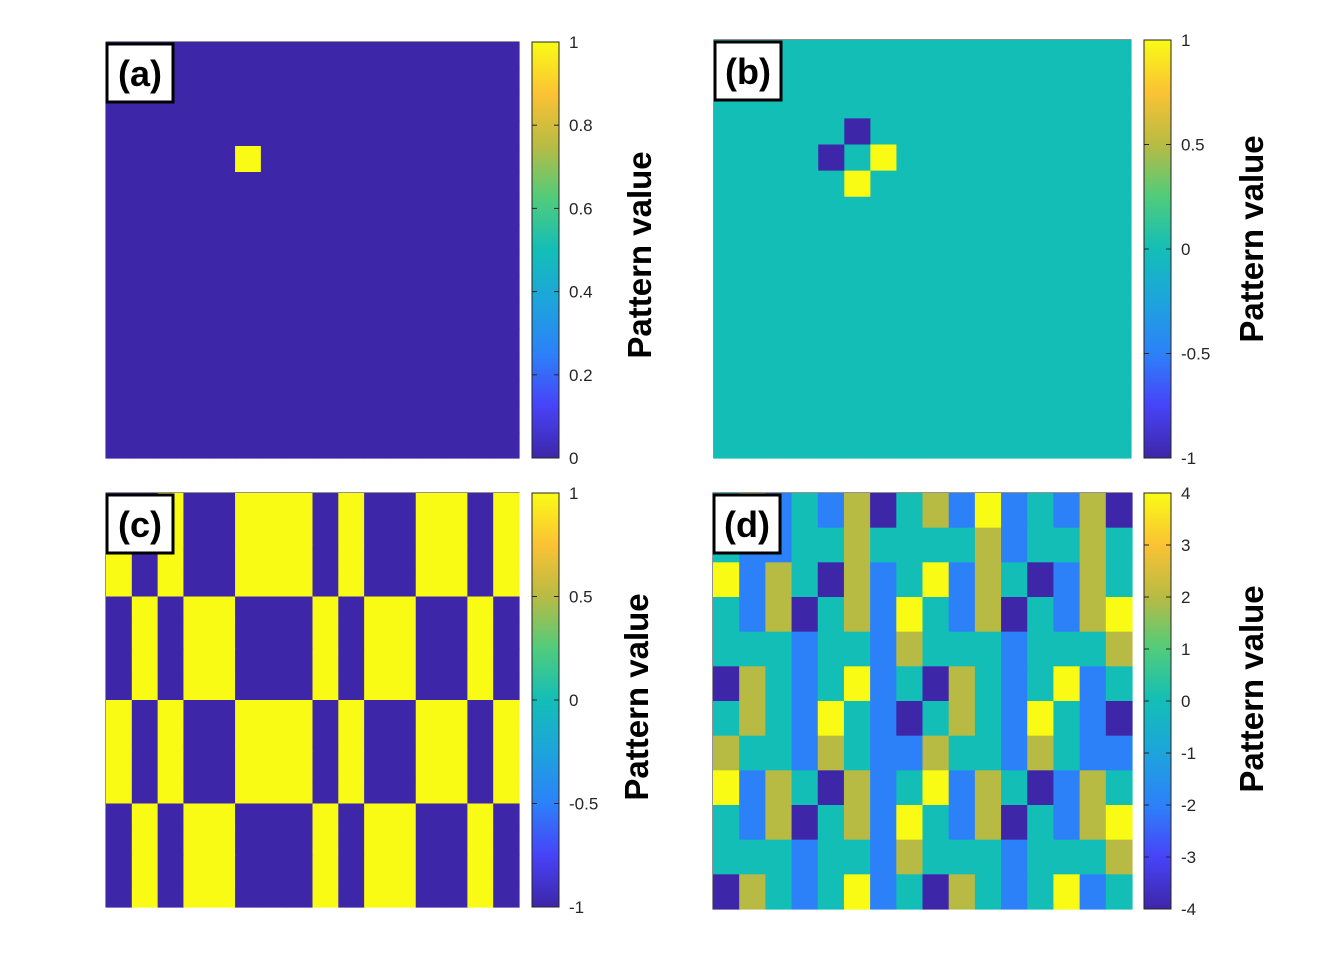  What do you see at coordinates (1185, 597) in the screenshot?
I see `colorbar-tick-label: 2` at bounding box center [1185, 597].